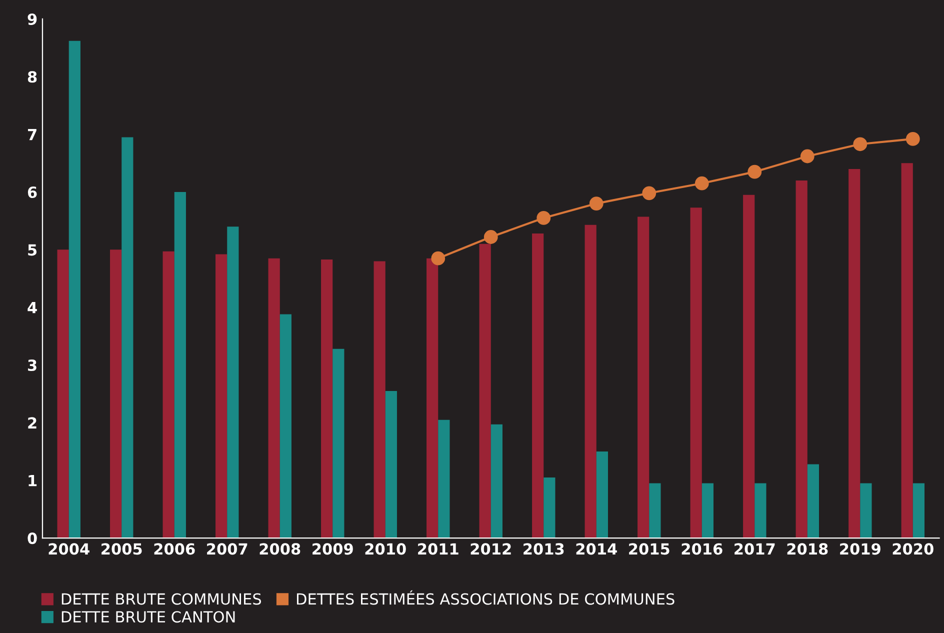 The height and width of the screenshot is (633, 944). I want to click on y-tick-label: 0, so click(32, 538).